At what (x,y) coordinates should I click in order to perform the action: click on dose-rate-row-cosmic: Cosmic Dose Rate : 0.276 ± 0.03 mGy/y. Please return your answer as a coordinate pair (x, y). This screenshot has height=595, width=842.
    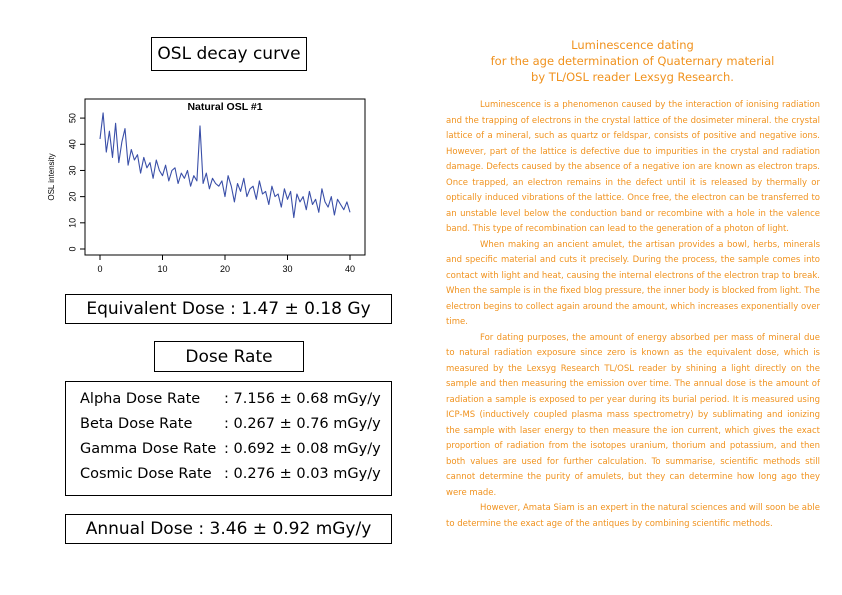
    Looking at the image, I should click on (230, 474).